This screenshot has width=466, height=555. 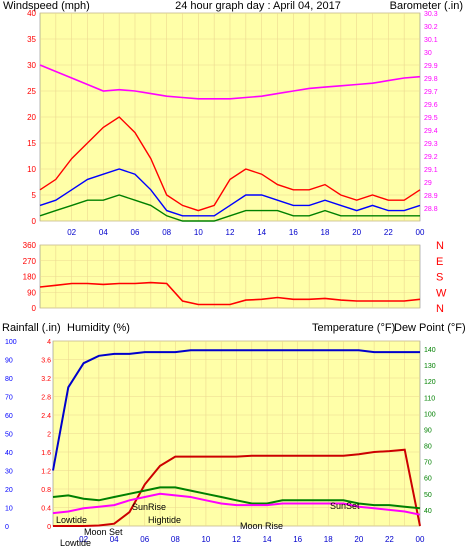 What do you see at coordinates (46, 509) in the screenshot?
I see `rainfall-y-tick-label: 0.4` at bounding box center [46, 509].